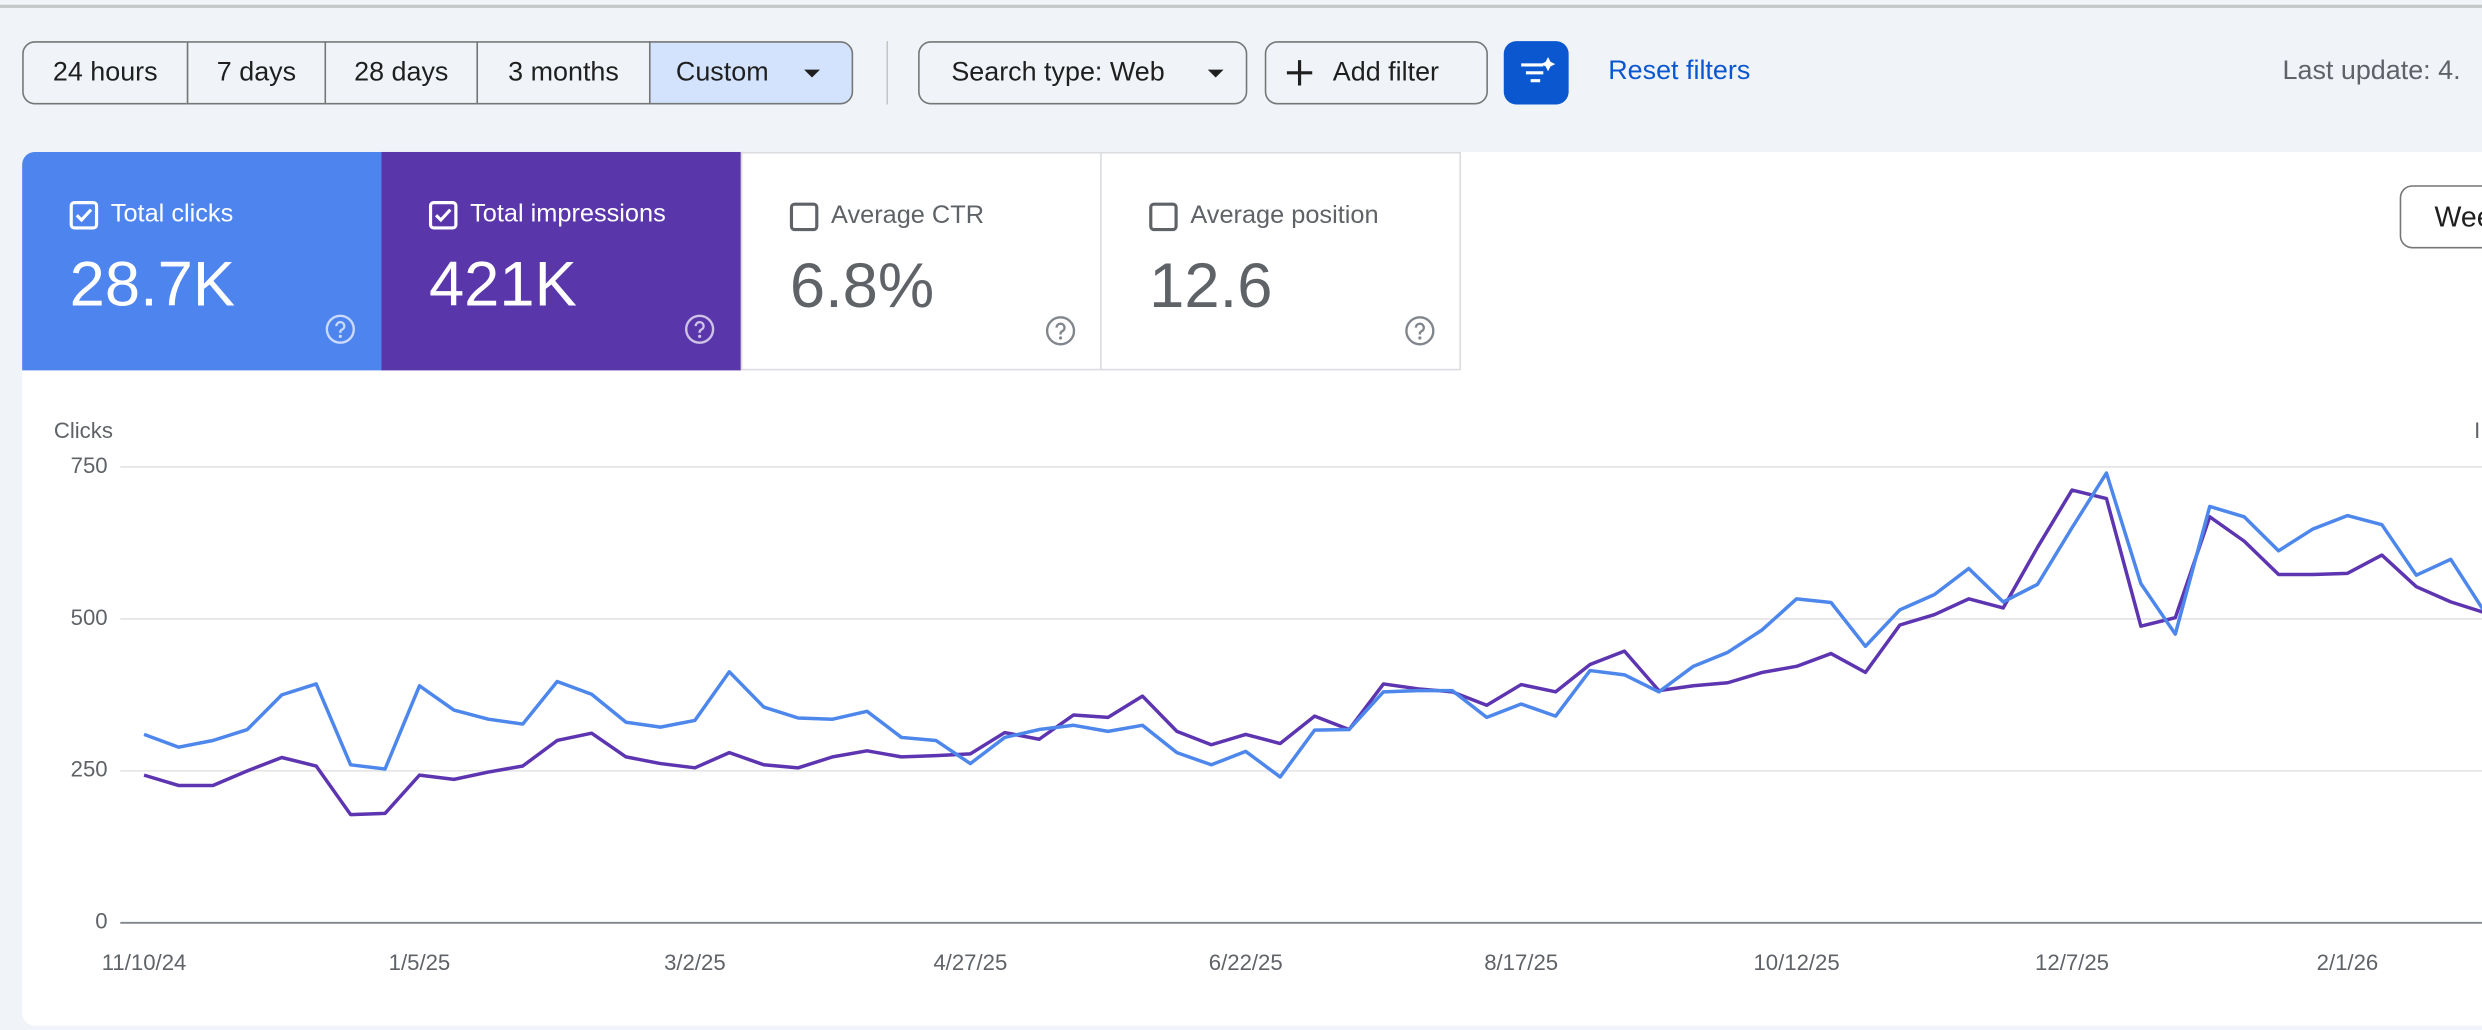 This screenshot has height=1030, width=2482. What do you see at coordinates (420, 962) in the screenshot?
I see `x-tick-label: 1/5/25` at bounding box center [420, 962].